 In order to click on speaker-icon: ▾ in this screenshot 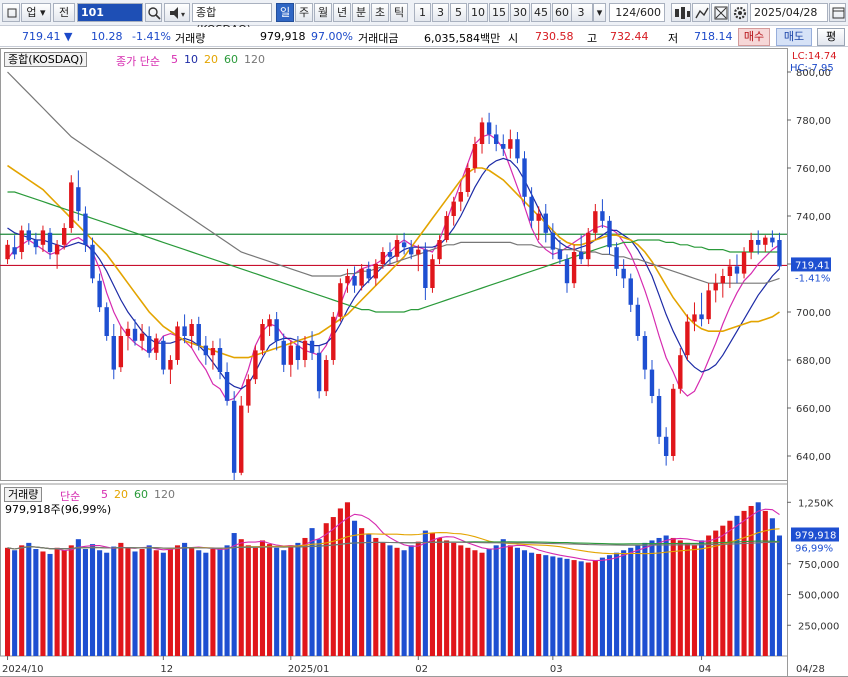, I will do `click(177, 12)`.